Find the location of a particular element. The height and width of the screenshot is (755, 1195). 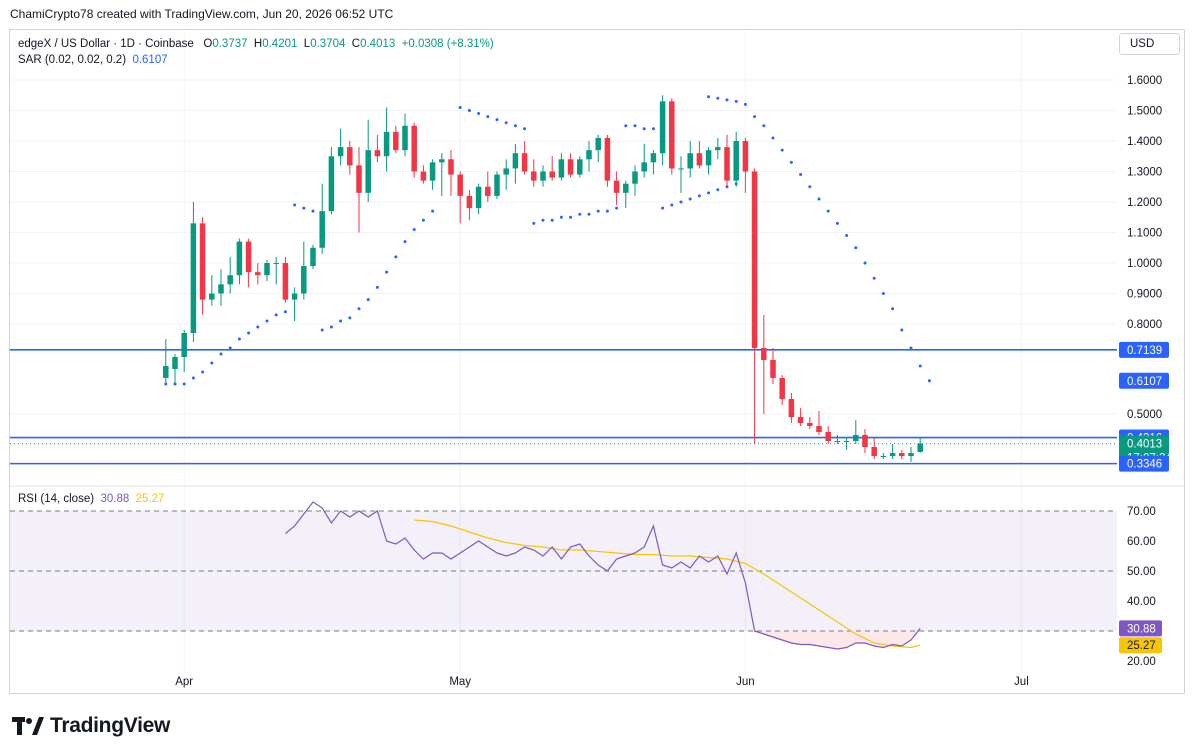

rsi-tick-label: 40.00 is located at coordinates (1141, 602).